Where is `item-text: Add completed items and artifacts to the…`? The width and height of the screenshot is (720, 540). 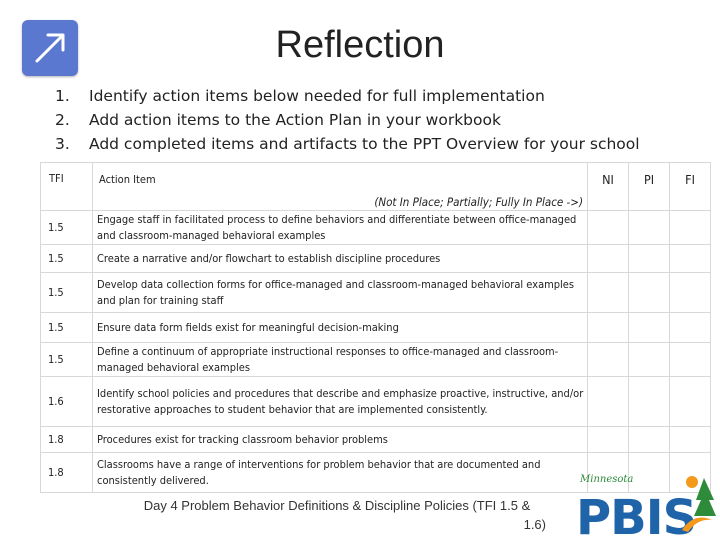 item-text: Add completed items and artifacts to the… is located at coordinates (364, 144).